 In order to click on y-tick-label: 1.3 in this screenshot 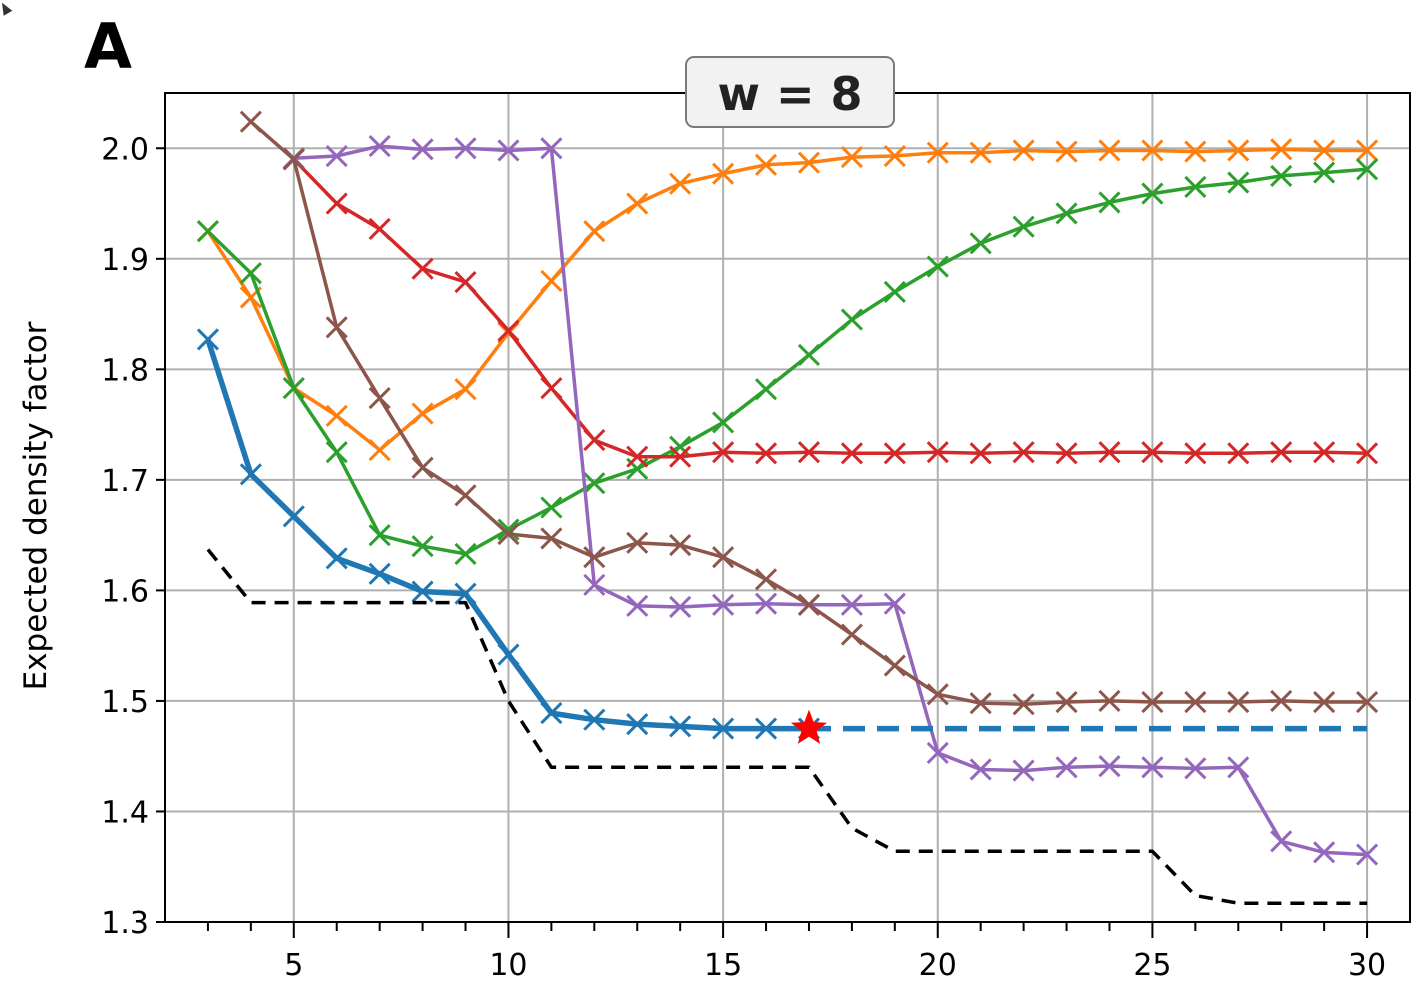, I will do `click(125, 923)`.